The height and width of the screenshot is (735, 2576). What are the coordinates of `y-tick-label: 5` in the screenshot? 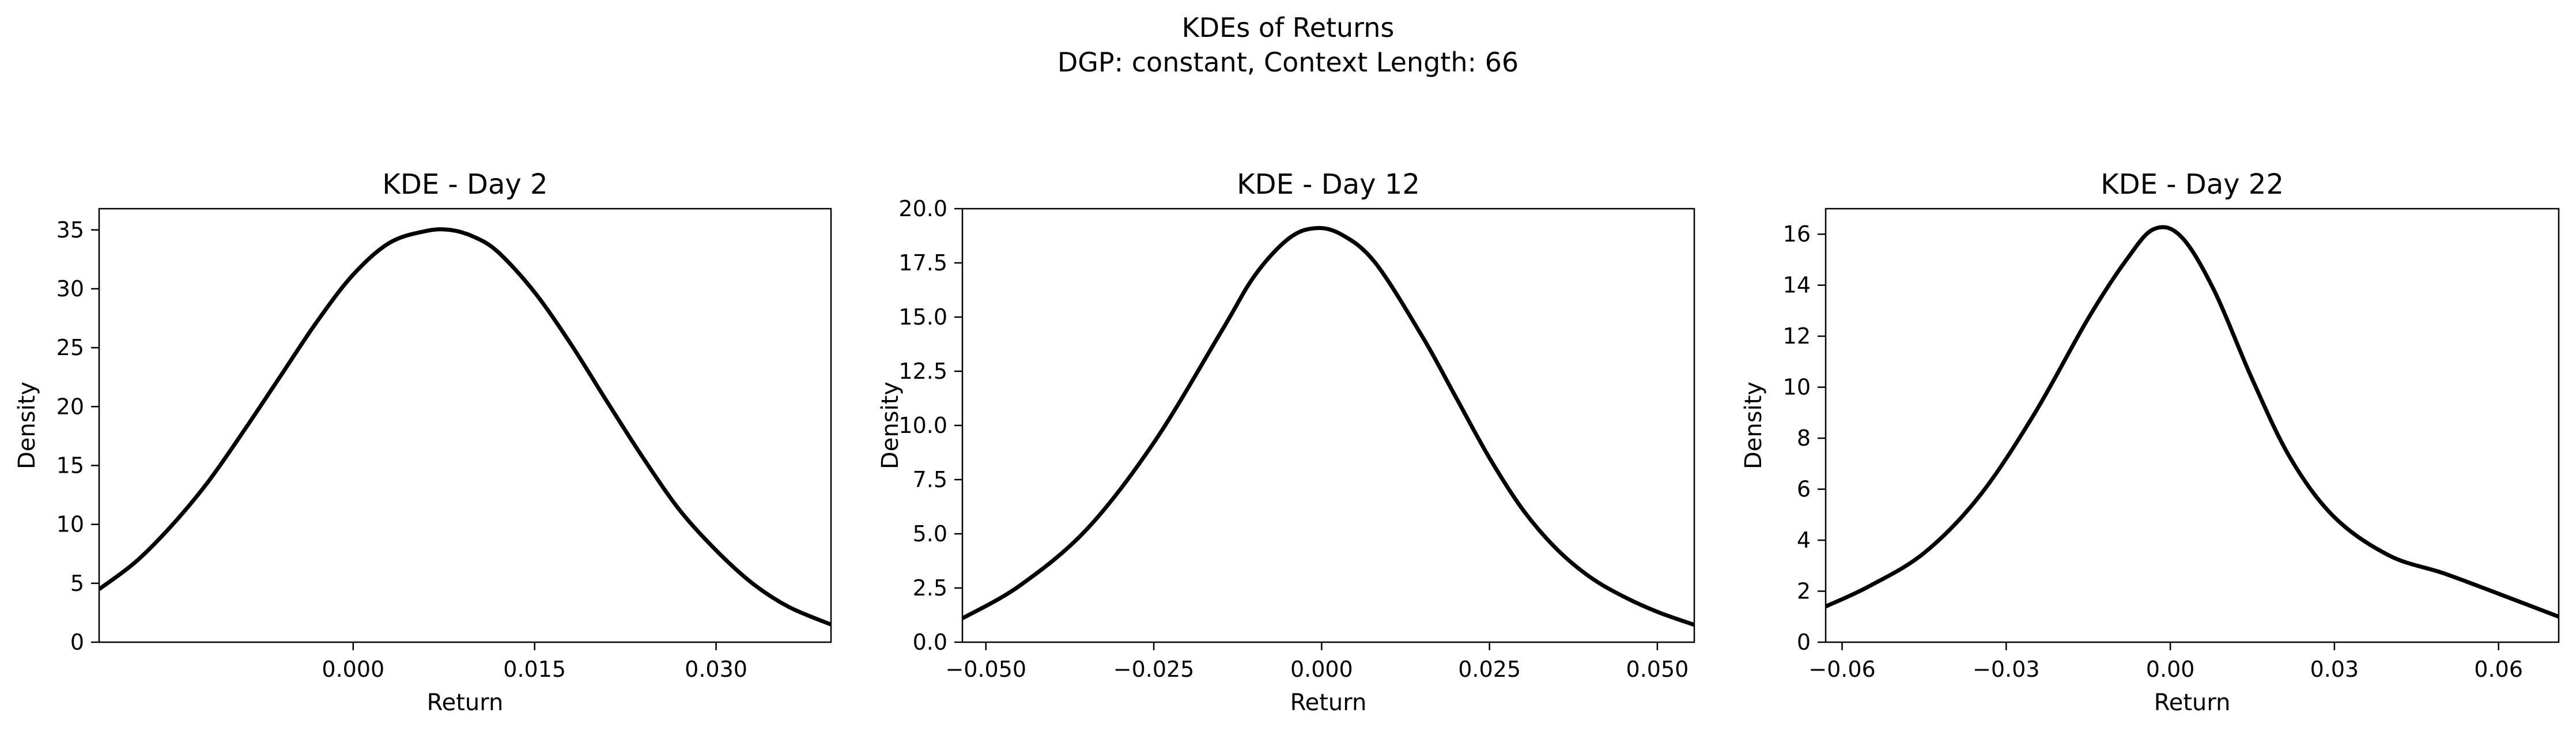 It's located at (77, 583).